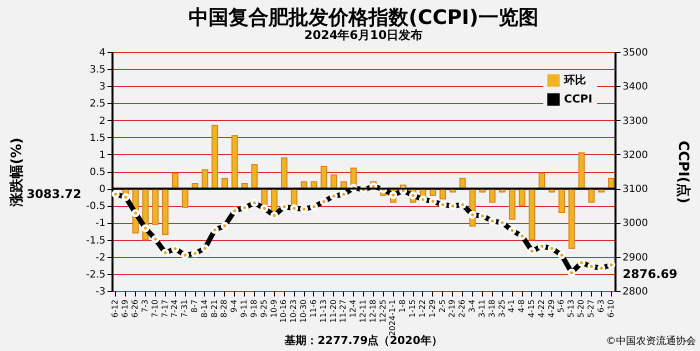 Image resolution: width=700 pixels, height=351 pixels. Describe the element at coordinates (403, 306) in the screenshot. I see `x-tick-label: 1-8` at that location.